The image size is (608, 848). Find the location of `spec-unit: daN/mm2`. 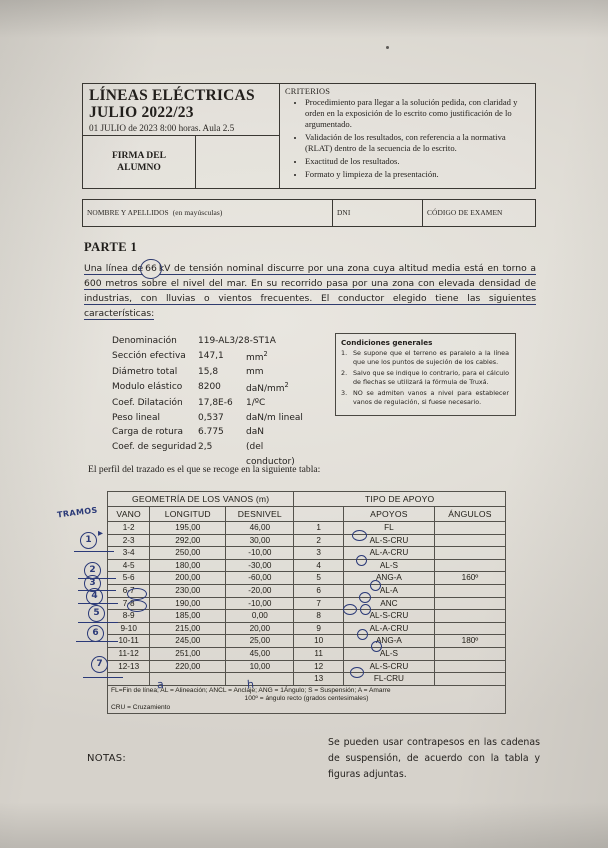

spec-unit: daN/mm2 is located at coordinates (267, 387).